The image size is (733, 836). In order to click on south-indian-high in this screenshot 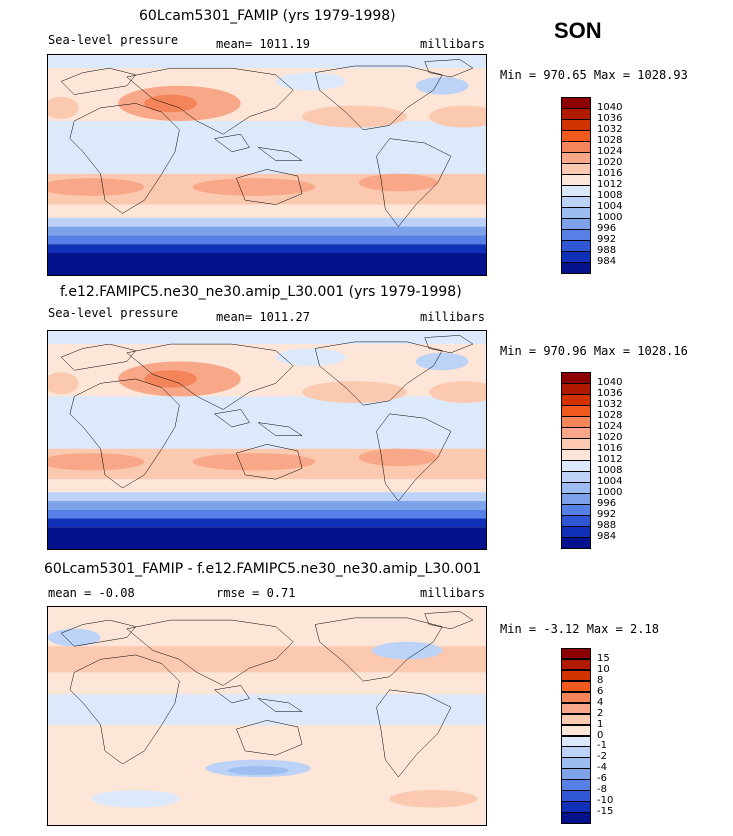, I will do `click(254, 462)`.